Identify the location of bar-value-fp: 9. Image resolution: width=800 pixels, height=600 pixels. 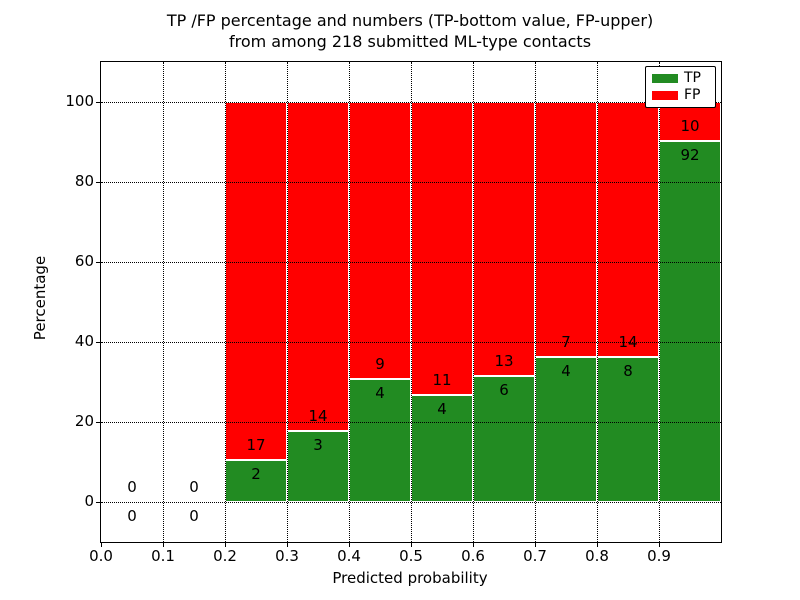
(380, 363).